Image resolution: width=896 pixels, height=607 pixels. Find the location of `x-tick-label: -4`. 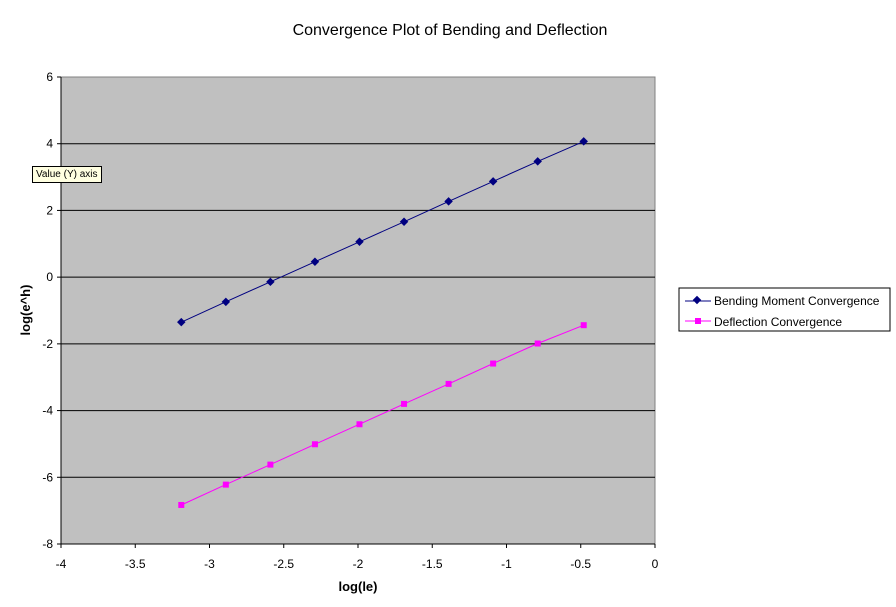

x-tick-label: -4 is located at coordinates (61, 564).